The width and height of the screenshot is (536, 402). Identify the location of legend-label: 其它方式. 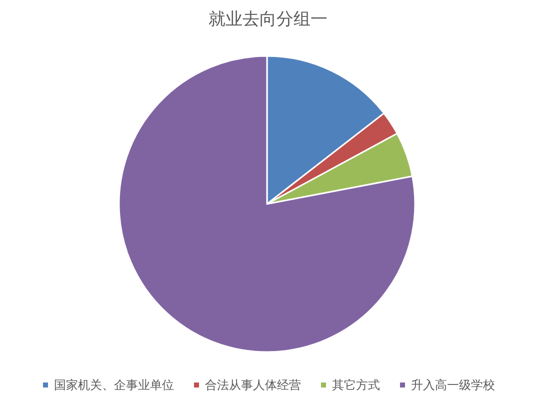
(356, 385).